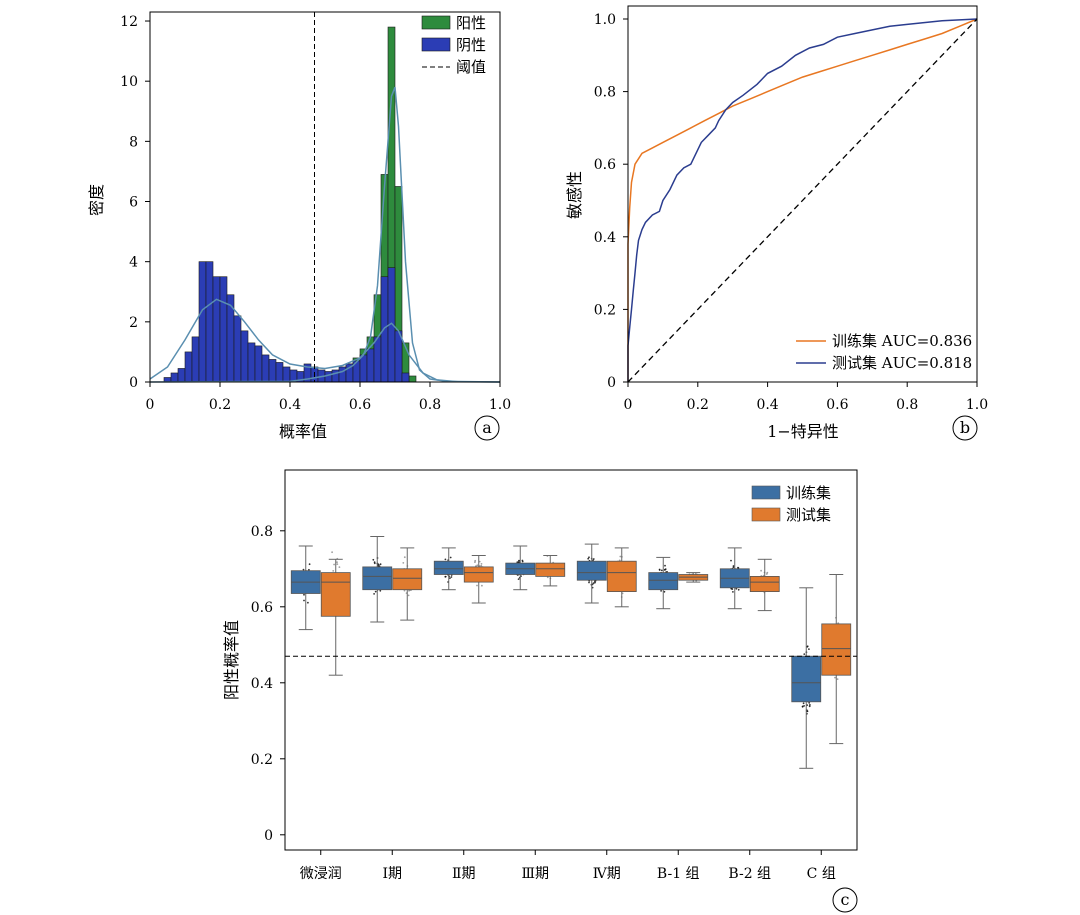  I want to click on panel-label-b: b, so click(965, 427).